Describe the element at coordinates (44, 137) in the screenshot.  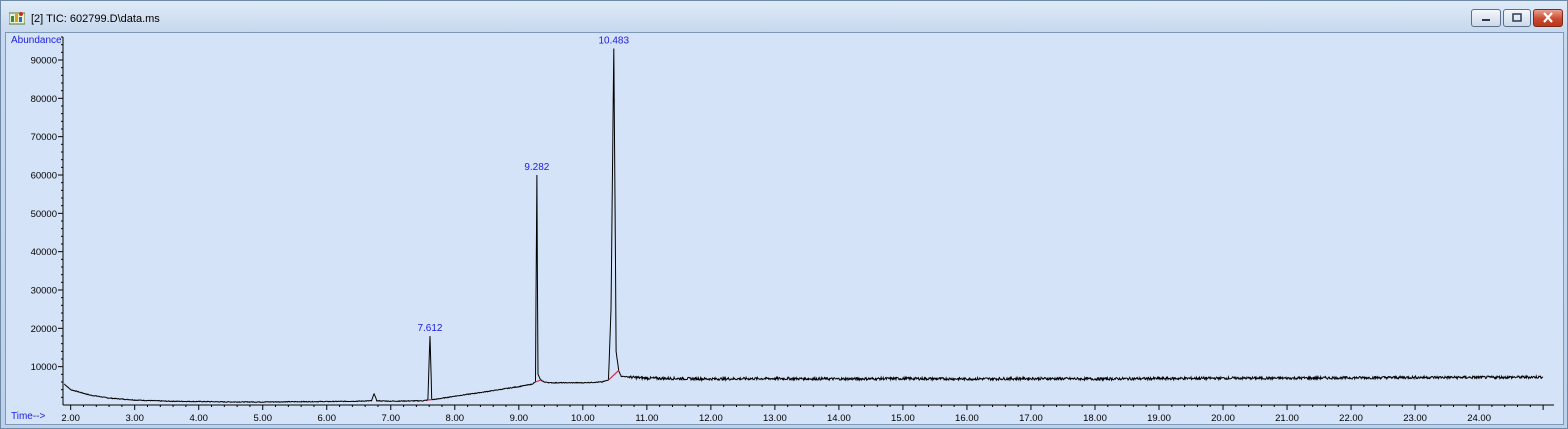
I see `y-tick-label: 70000` at that location.